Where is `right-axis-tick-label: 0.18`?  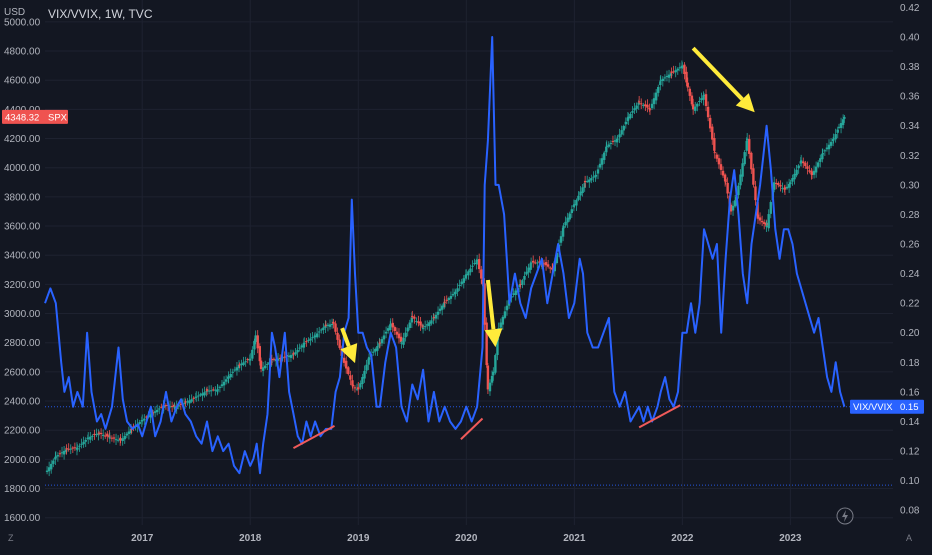
right-axis-tick-label: 0.18 is located at coordinates (910, 363).